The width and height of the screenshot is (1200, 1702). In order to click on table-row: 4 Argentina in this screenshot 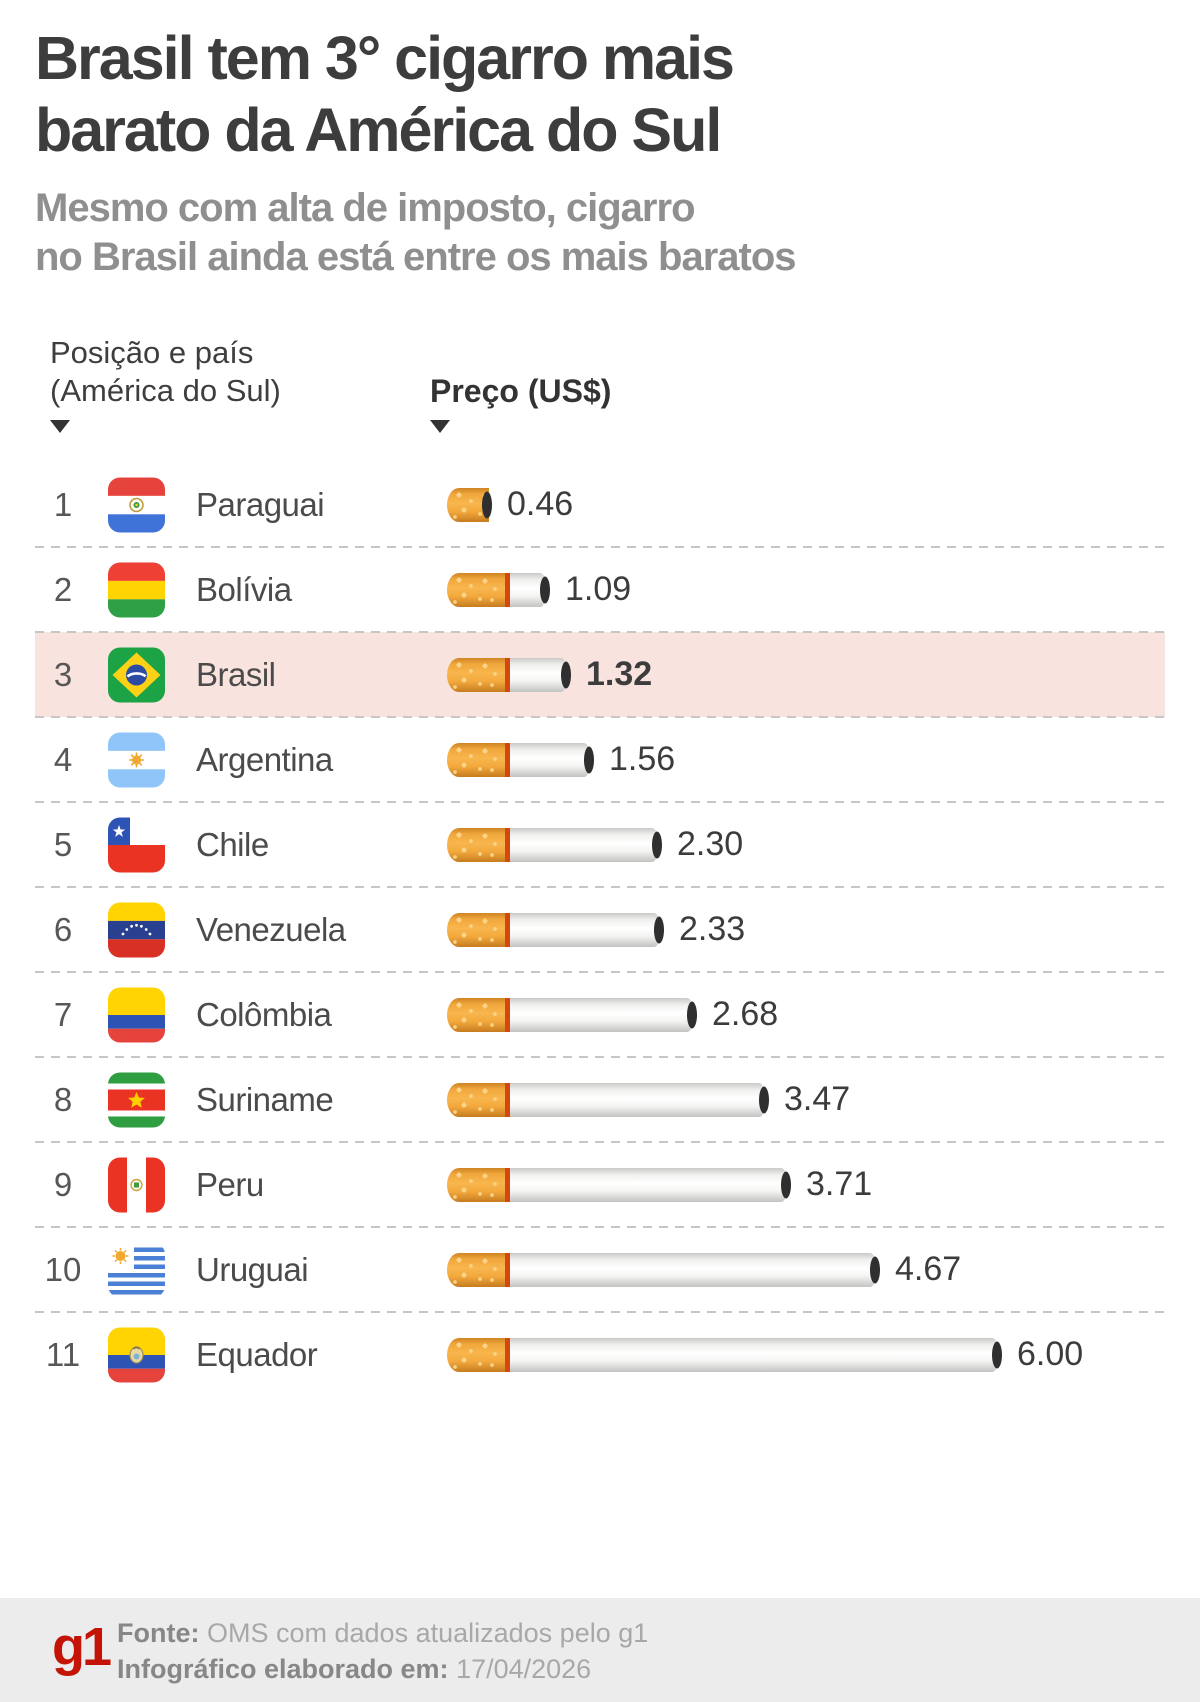, I will do `click(600, 759)`.